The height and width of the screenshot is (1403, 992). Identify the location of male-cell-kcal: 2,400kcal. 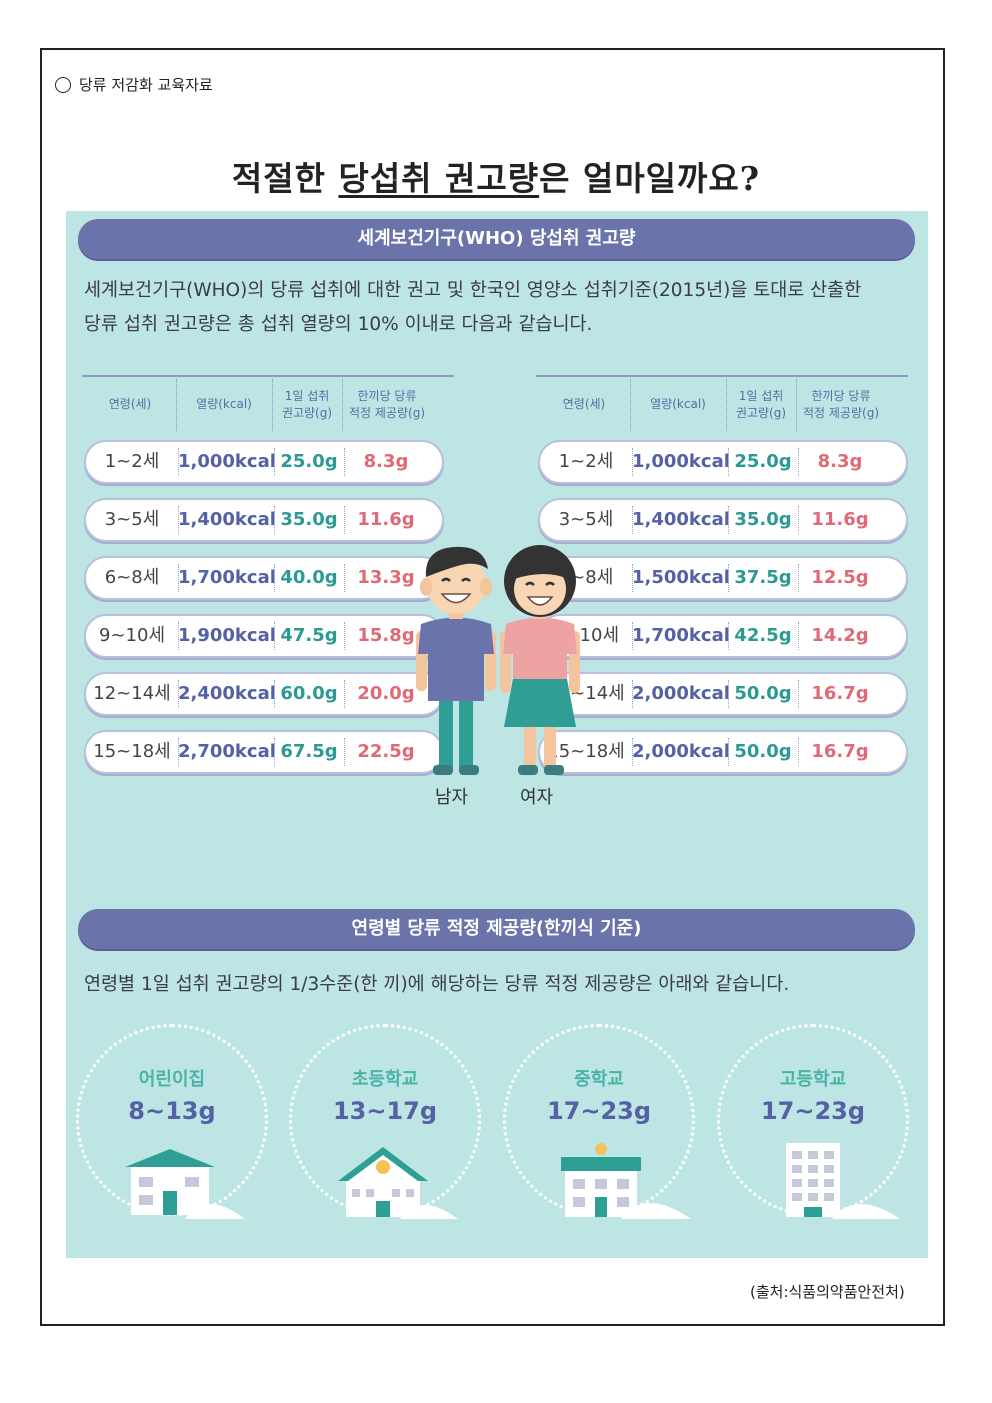
(227, 693).